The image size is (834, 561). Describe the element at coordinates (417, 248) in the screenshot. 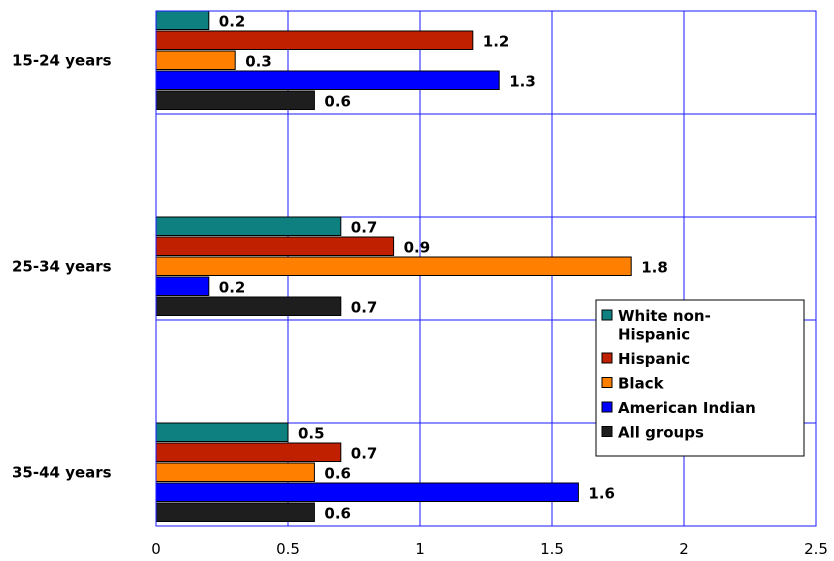

I see `bar-value-label: 0.9` at that location.